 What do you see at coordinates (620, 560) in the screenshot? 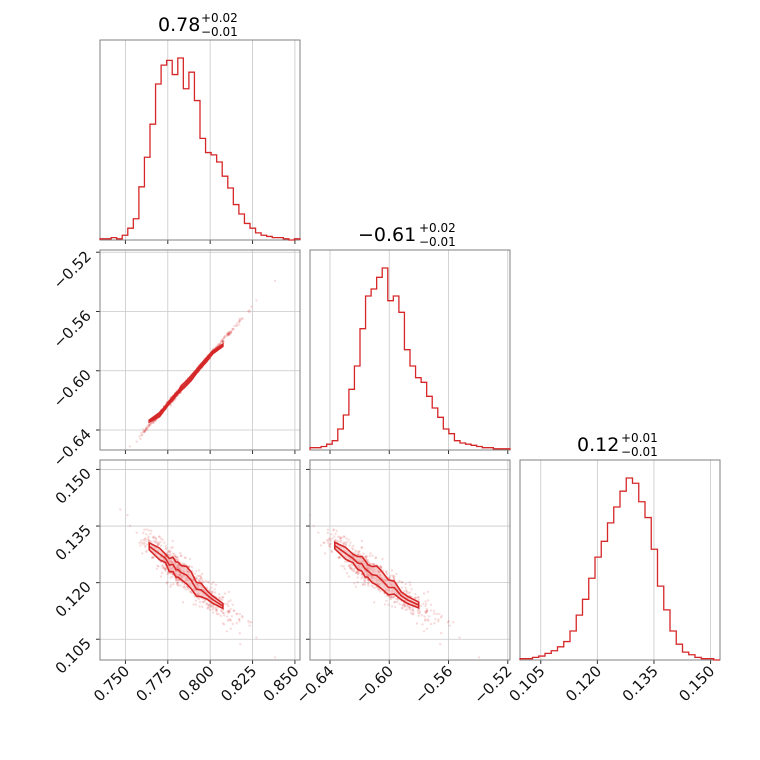
I see `panel-frame` at bounding box center [620, 560].